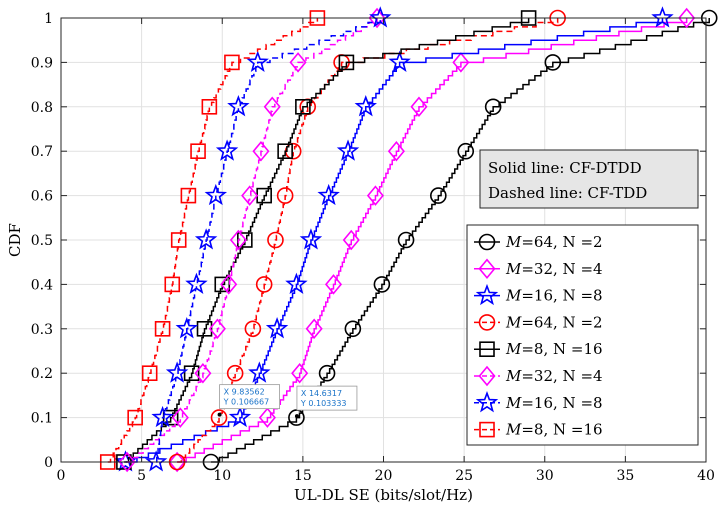 Image resolution: width=723 pixels, height=524 pixels. Describe the element at coordinates (538, 430) in the screenshot. I see `legend-entry: M=8, N =16` at that location.